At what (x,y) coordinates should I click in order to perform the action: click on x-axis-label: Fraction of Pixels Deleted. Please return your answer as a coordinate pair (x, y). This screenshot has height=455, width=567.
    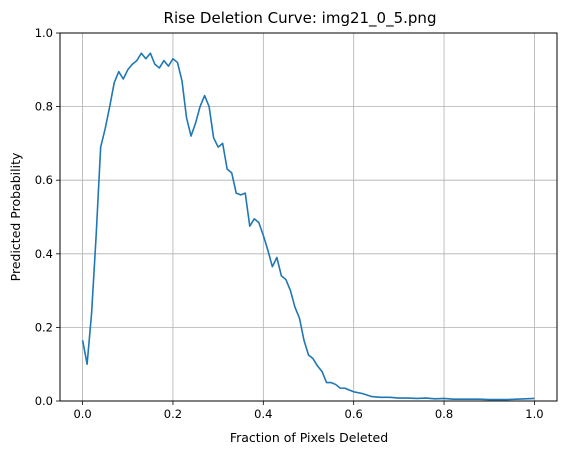
    Looking at the image, I should click on (309, 437).